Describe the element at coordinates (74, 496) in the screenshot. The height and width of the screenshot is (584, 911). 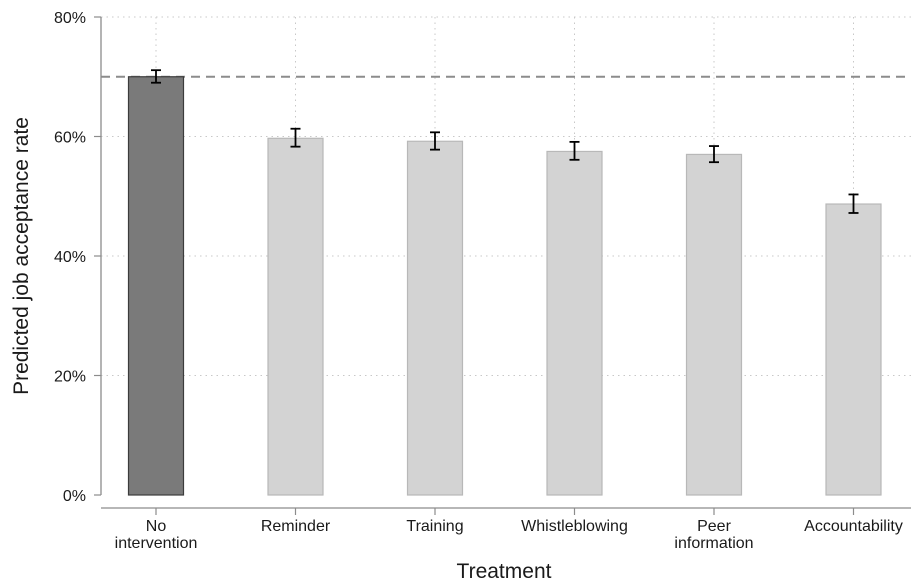
I see `y-tick-label: 0%` at that location.